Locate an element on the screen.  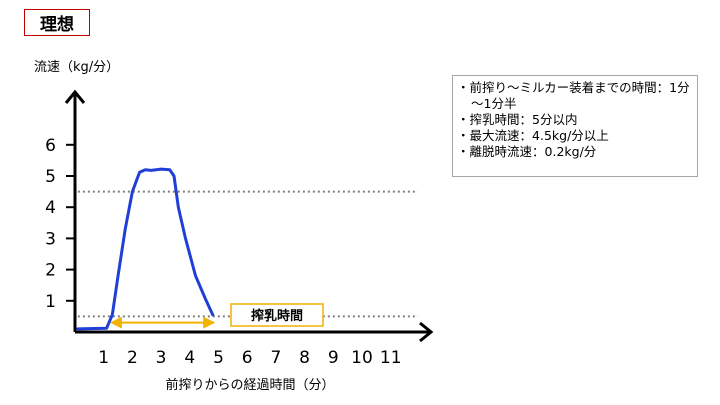
x-tick-label-1: 1 is located at coordinates (103, 358).